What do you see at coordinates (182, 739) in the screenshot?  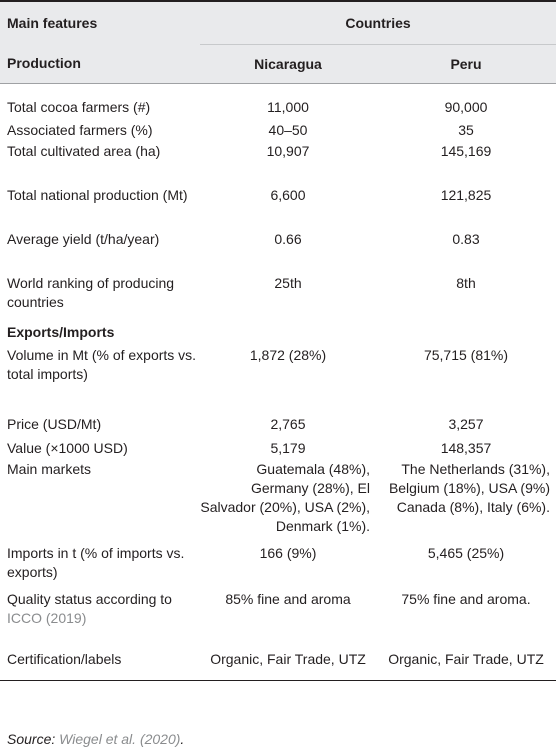 I see `source-suffix: .` at bounding box center [182, 739].